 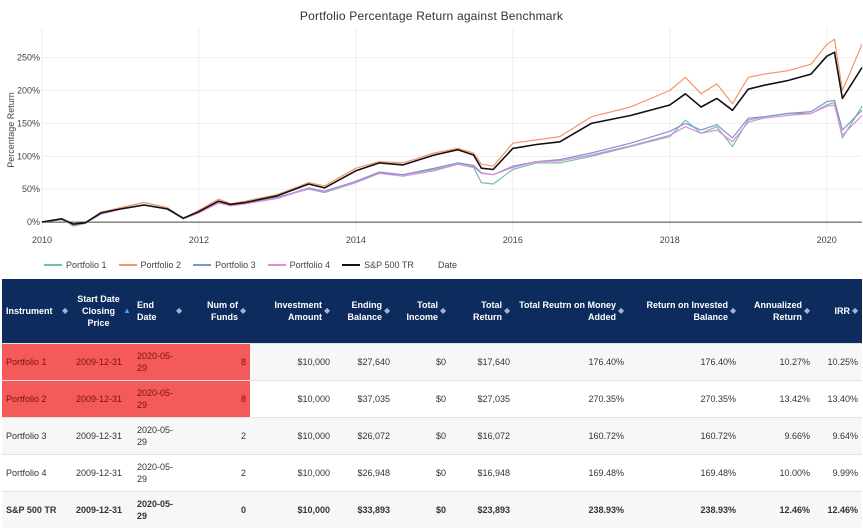 I want to click on column-header: Num of Funds ◆, so click(x=218, y=311).